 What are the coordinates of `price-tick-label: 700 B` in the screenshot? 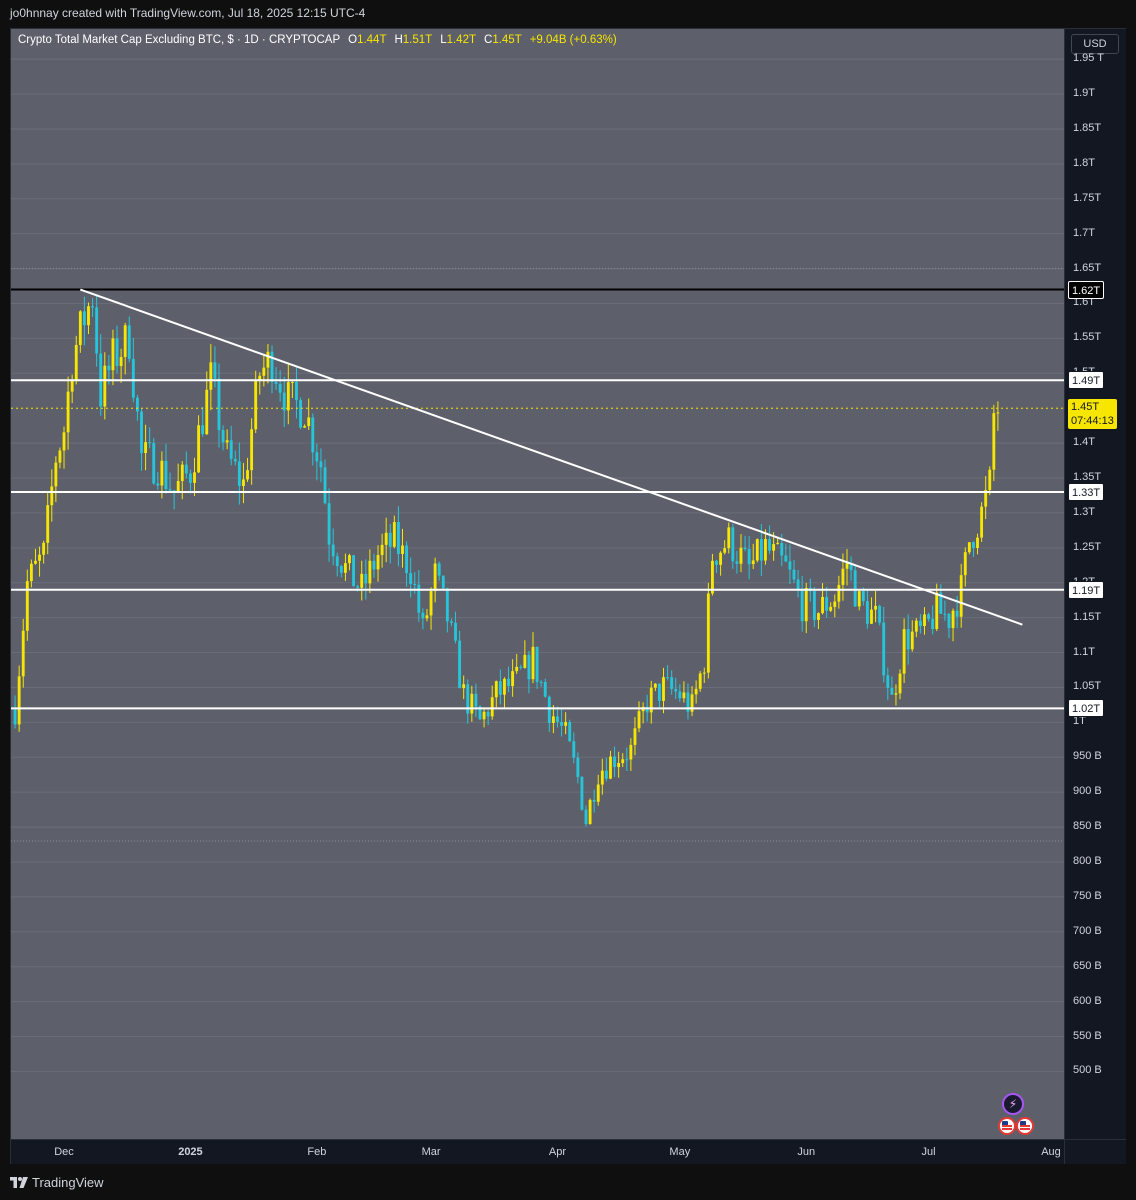 It's located at (1087, 930).